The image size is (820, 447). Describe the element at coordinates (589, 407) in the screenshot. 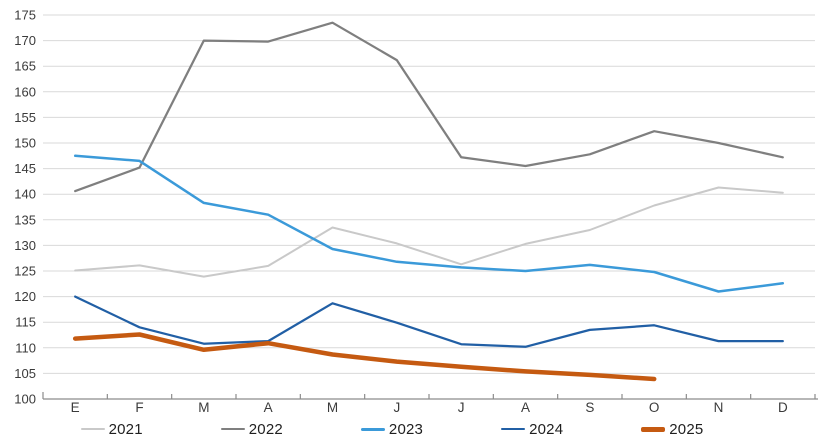

I see `x-tick-label: S` at that location.